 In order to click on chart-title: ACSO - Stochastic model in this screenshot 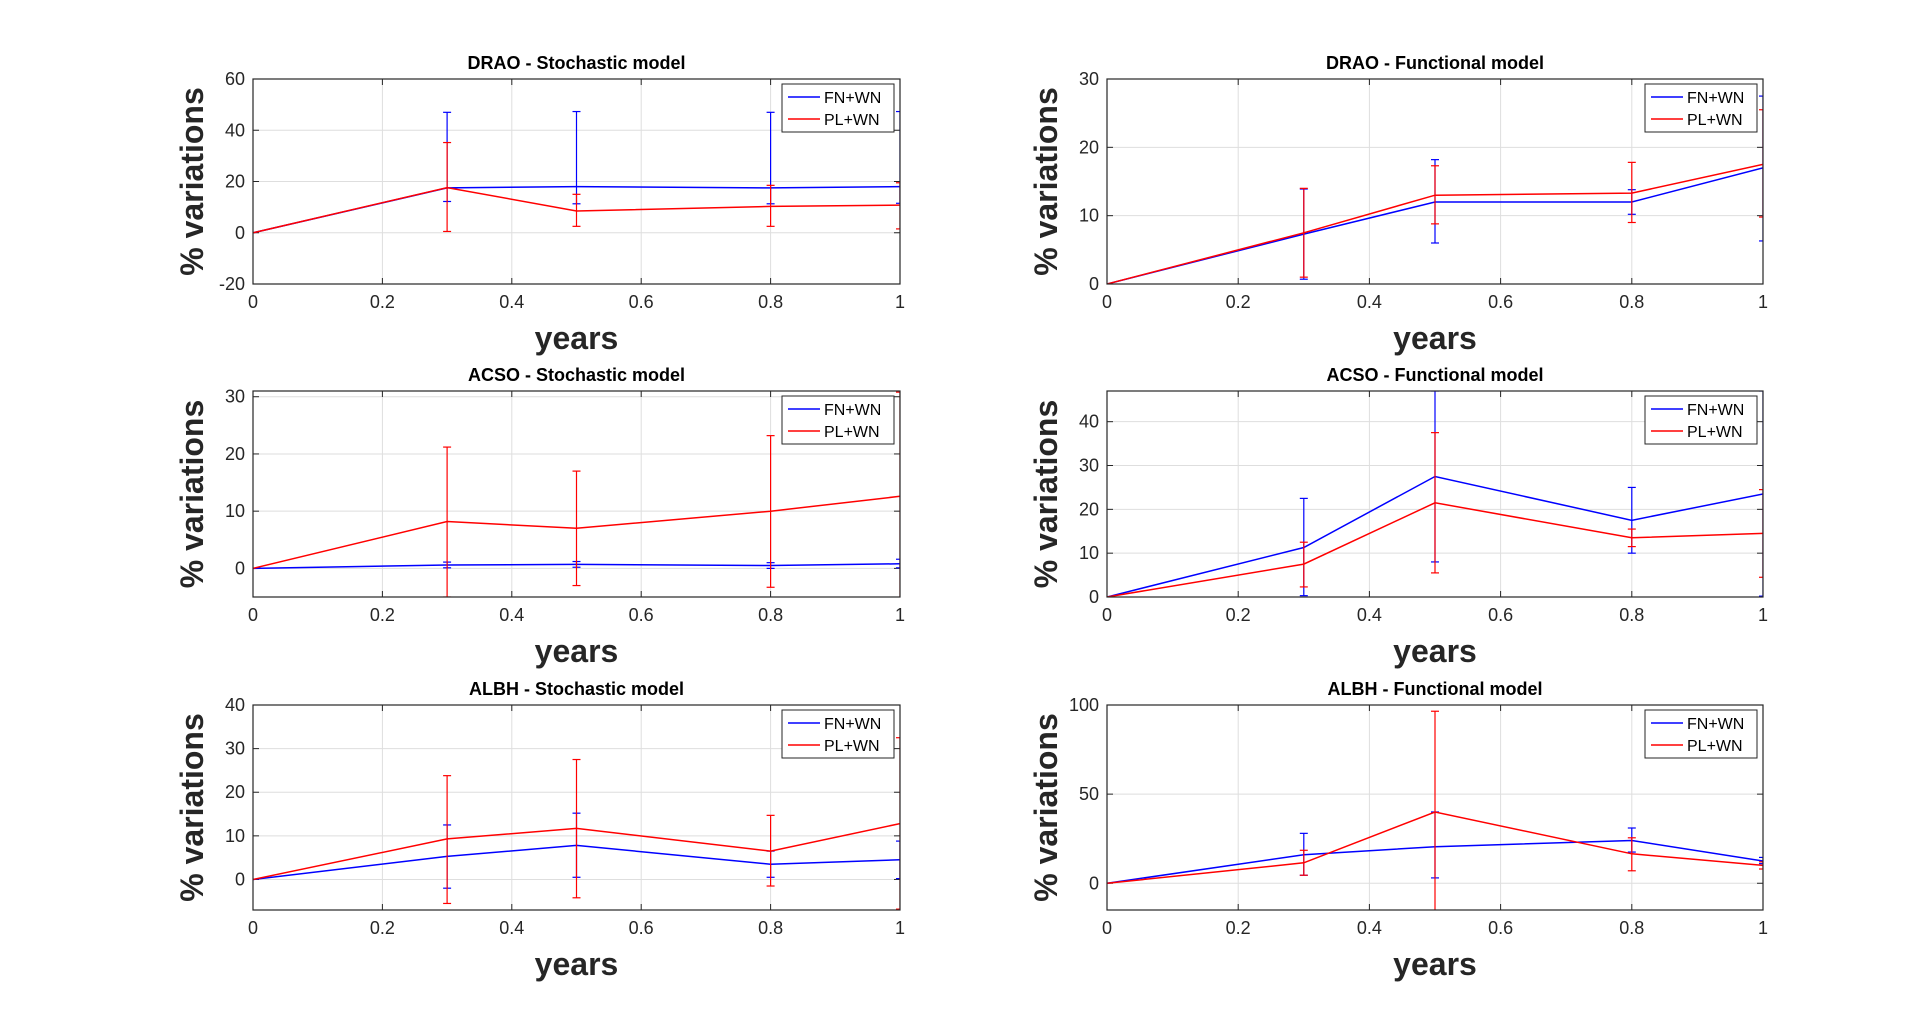, I will do `click(576, 375)`.